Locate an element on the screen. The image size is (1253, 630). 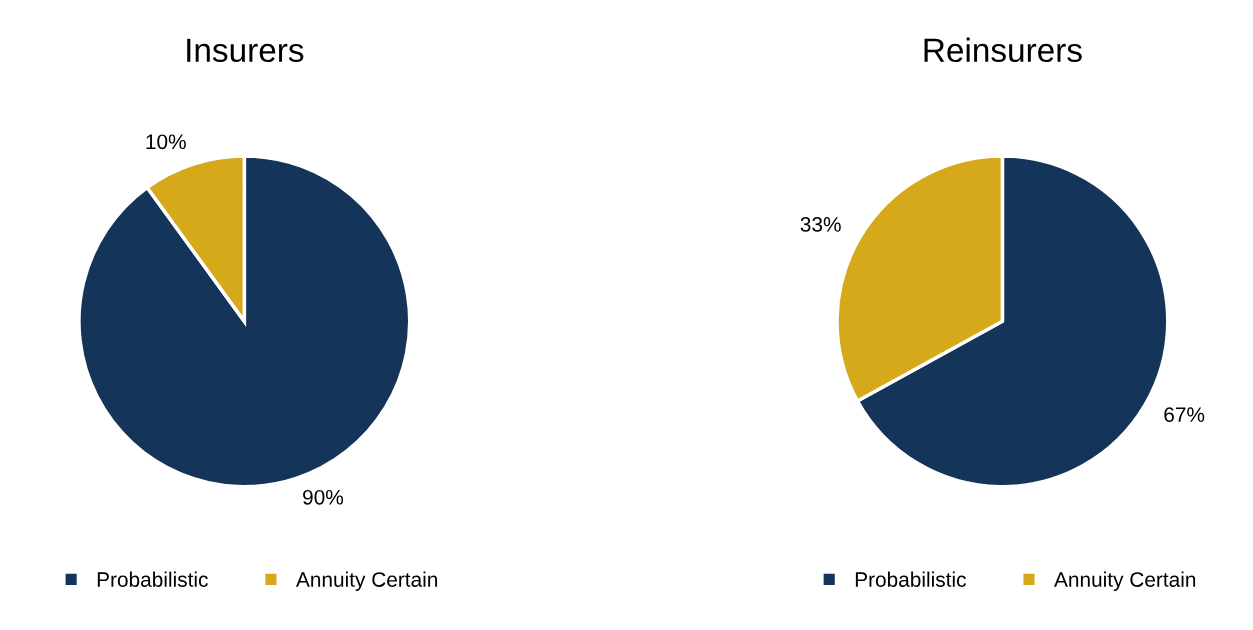
data-label: 90% is located at coordinates (323, 497).